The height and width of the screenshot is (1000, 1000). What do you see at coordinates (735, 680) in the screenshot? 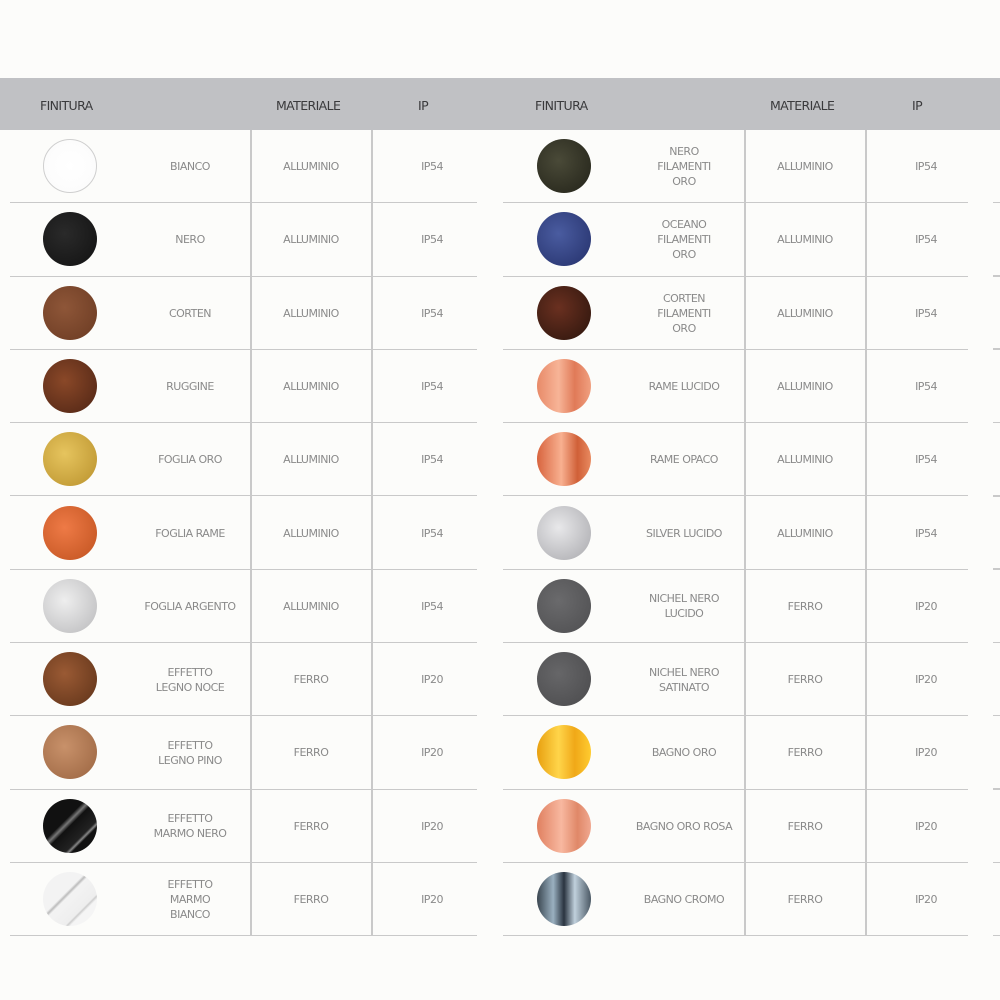
I see `table-row: NICHEL NERO SATINATO FERRO IP20` at bounding box center [735, 680].